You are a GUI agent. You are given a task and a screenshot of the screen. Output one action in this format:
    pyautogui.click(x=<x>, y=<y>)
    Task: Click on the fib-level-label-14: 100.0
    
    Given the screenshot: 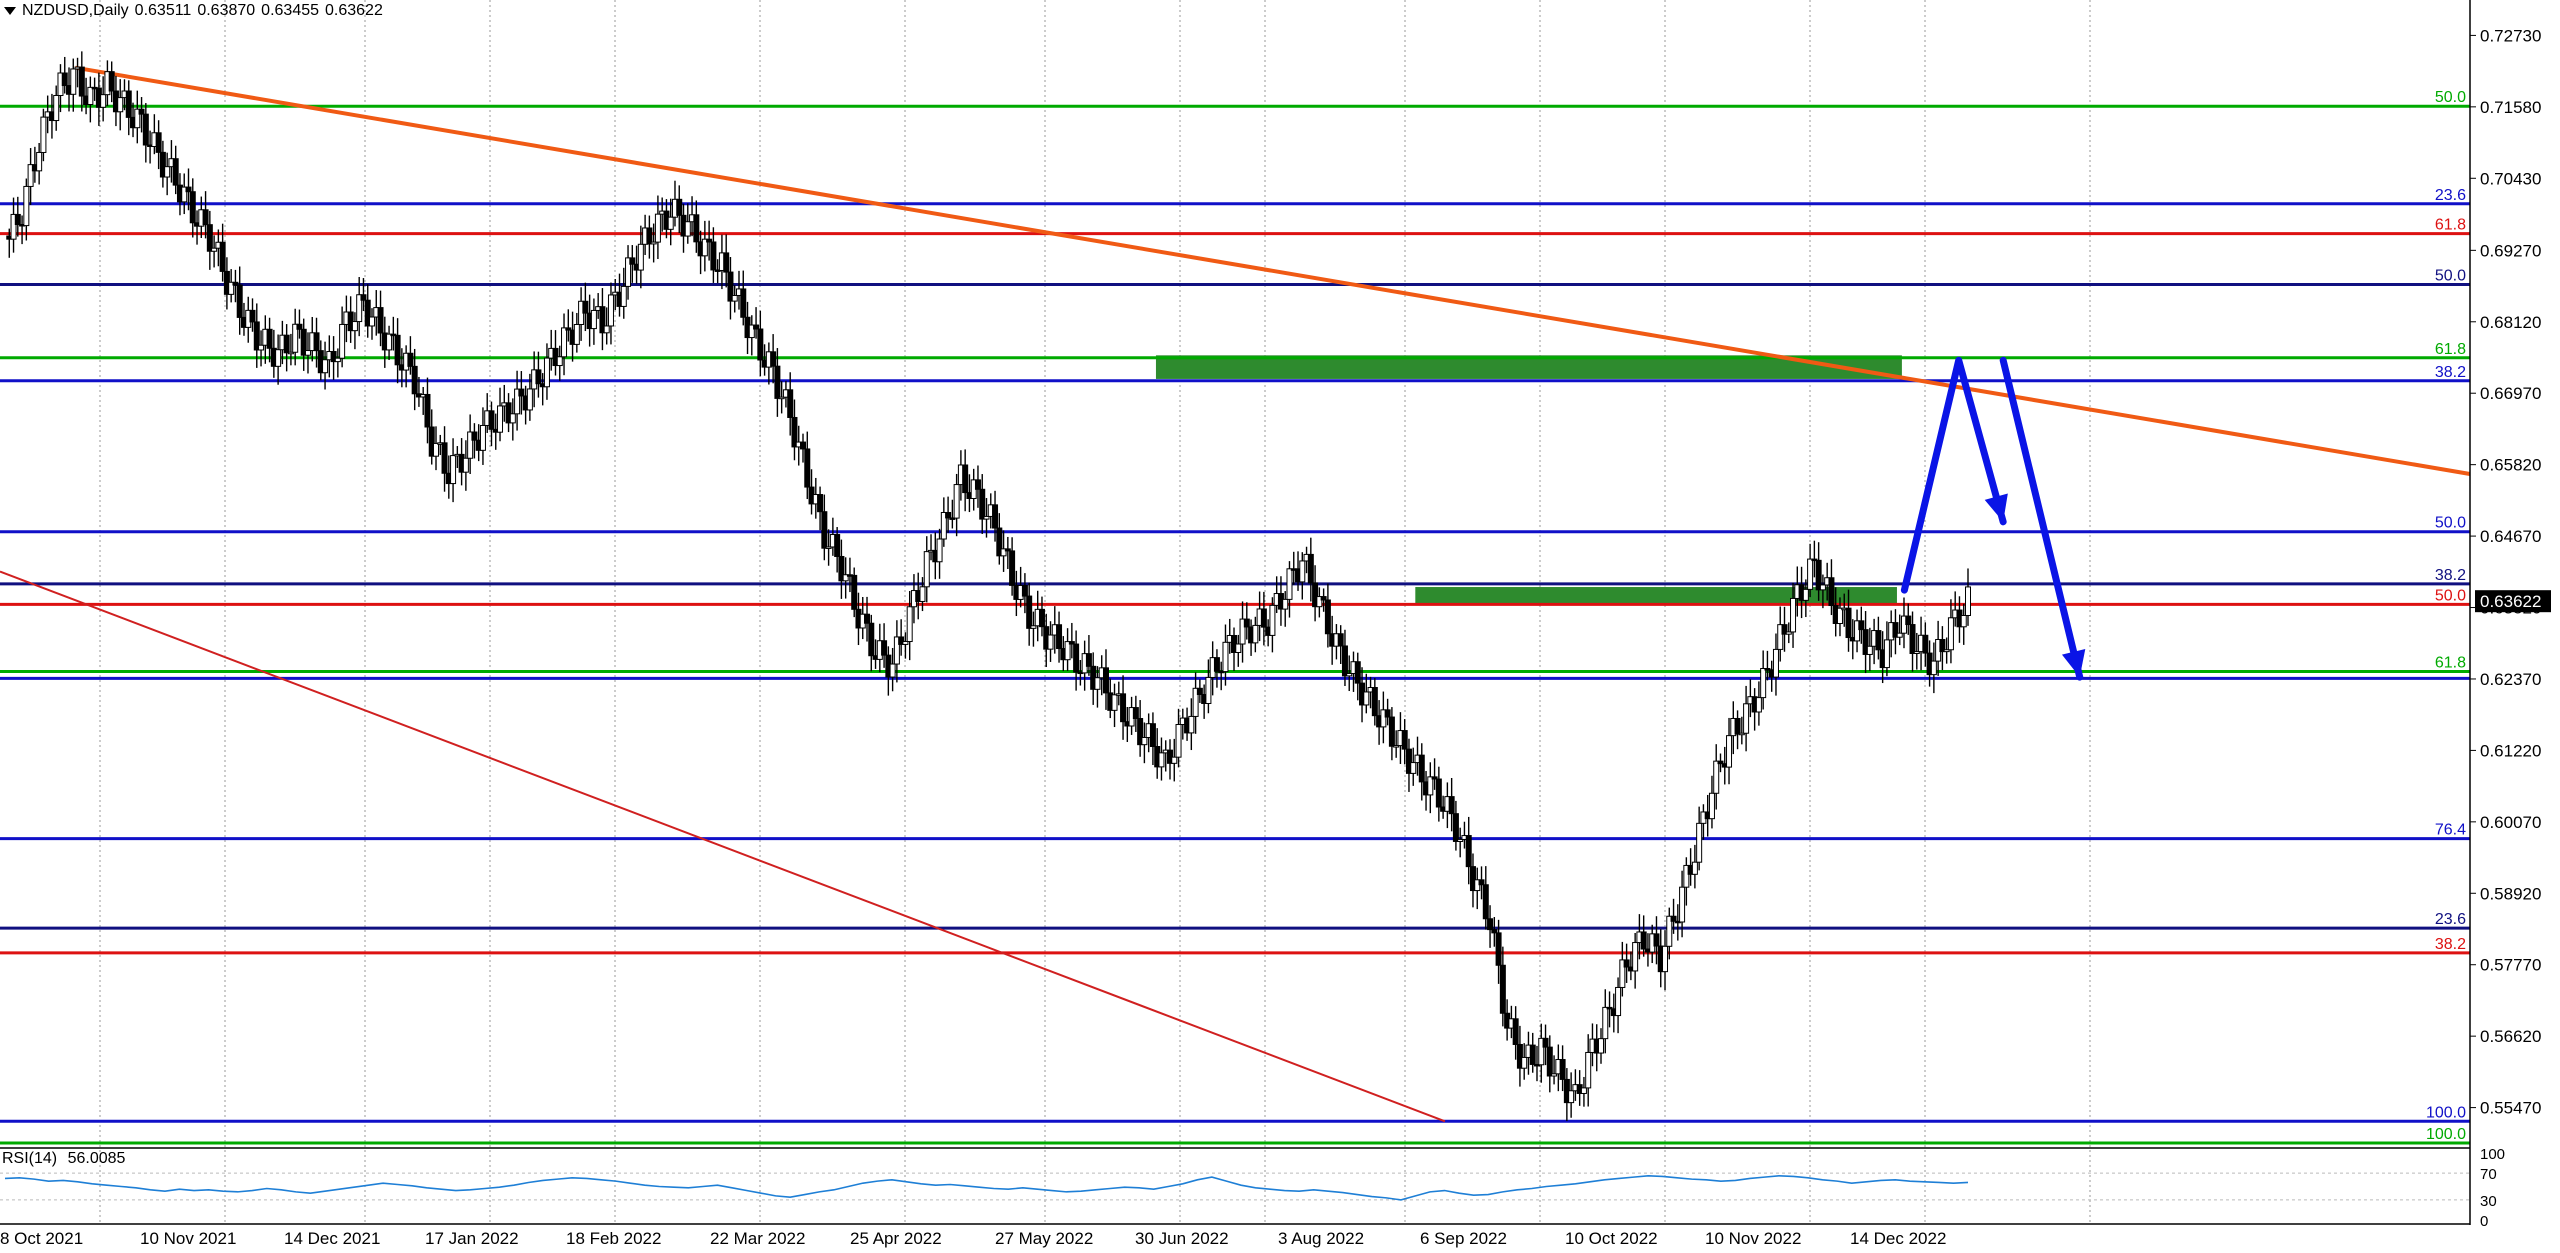 What is the action you would take?
    pyautogui.click(x=2446, y=1112)
    